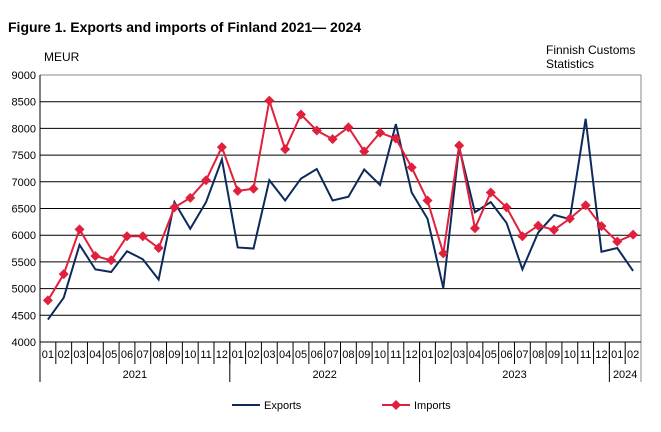  Describe the element at coordinates (24, 103) in the screenshot. I see `y-tick-label: 8500` at that location.